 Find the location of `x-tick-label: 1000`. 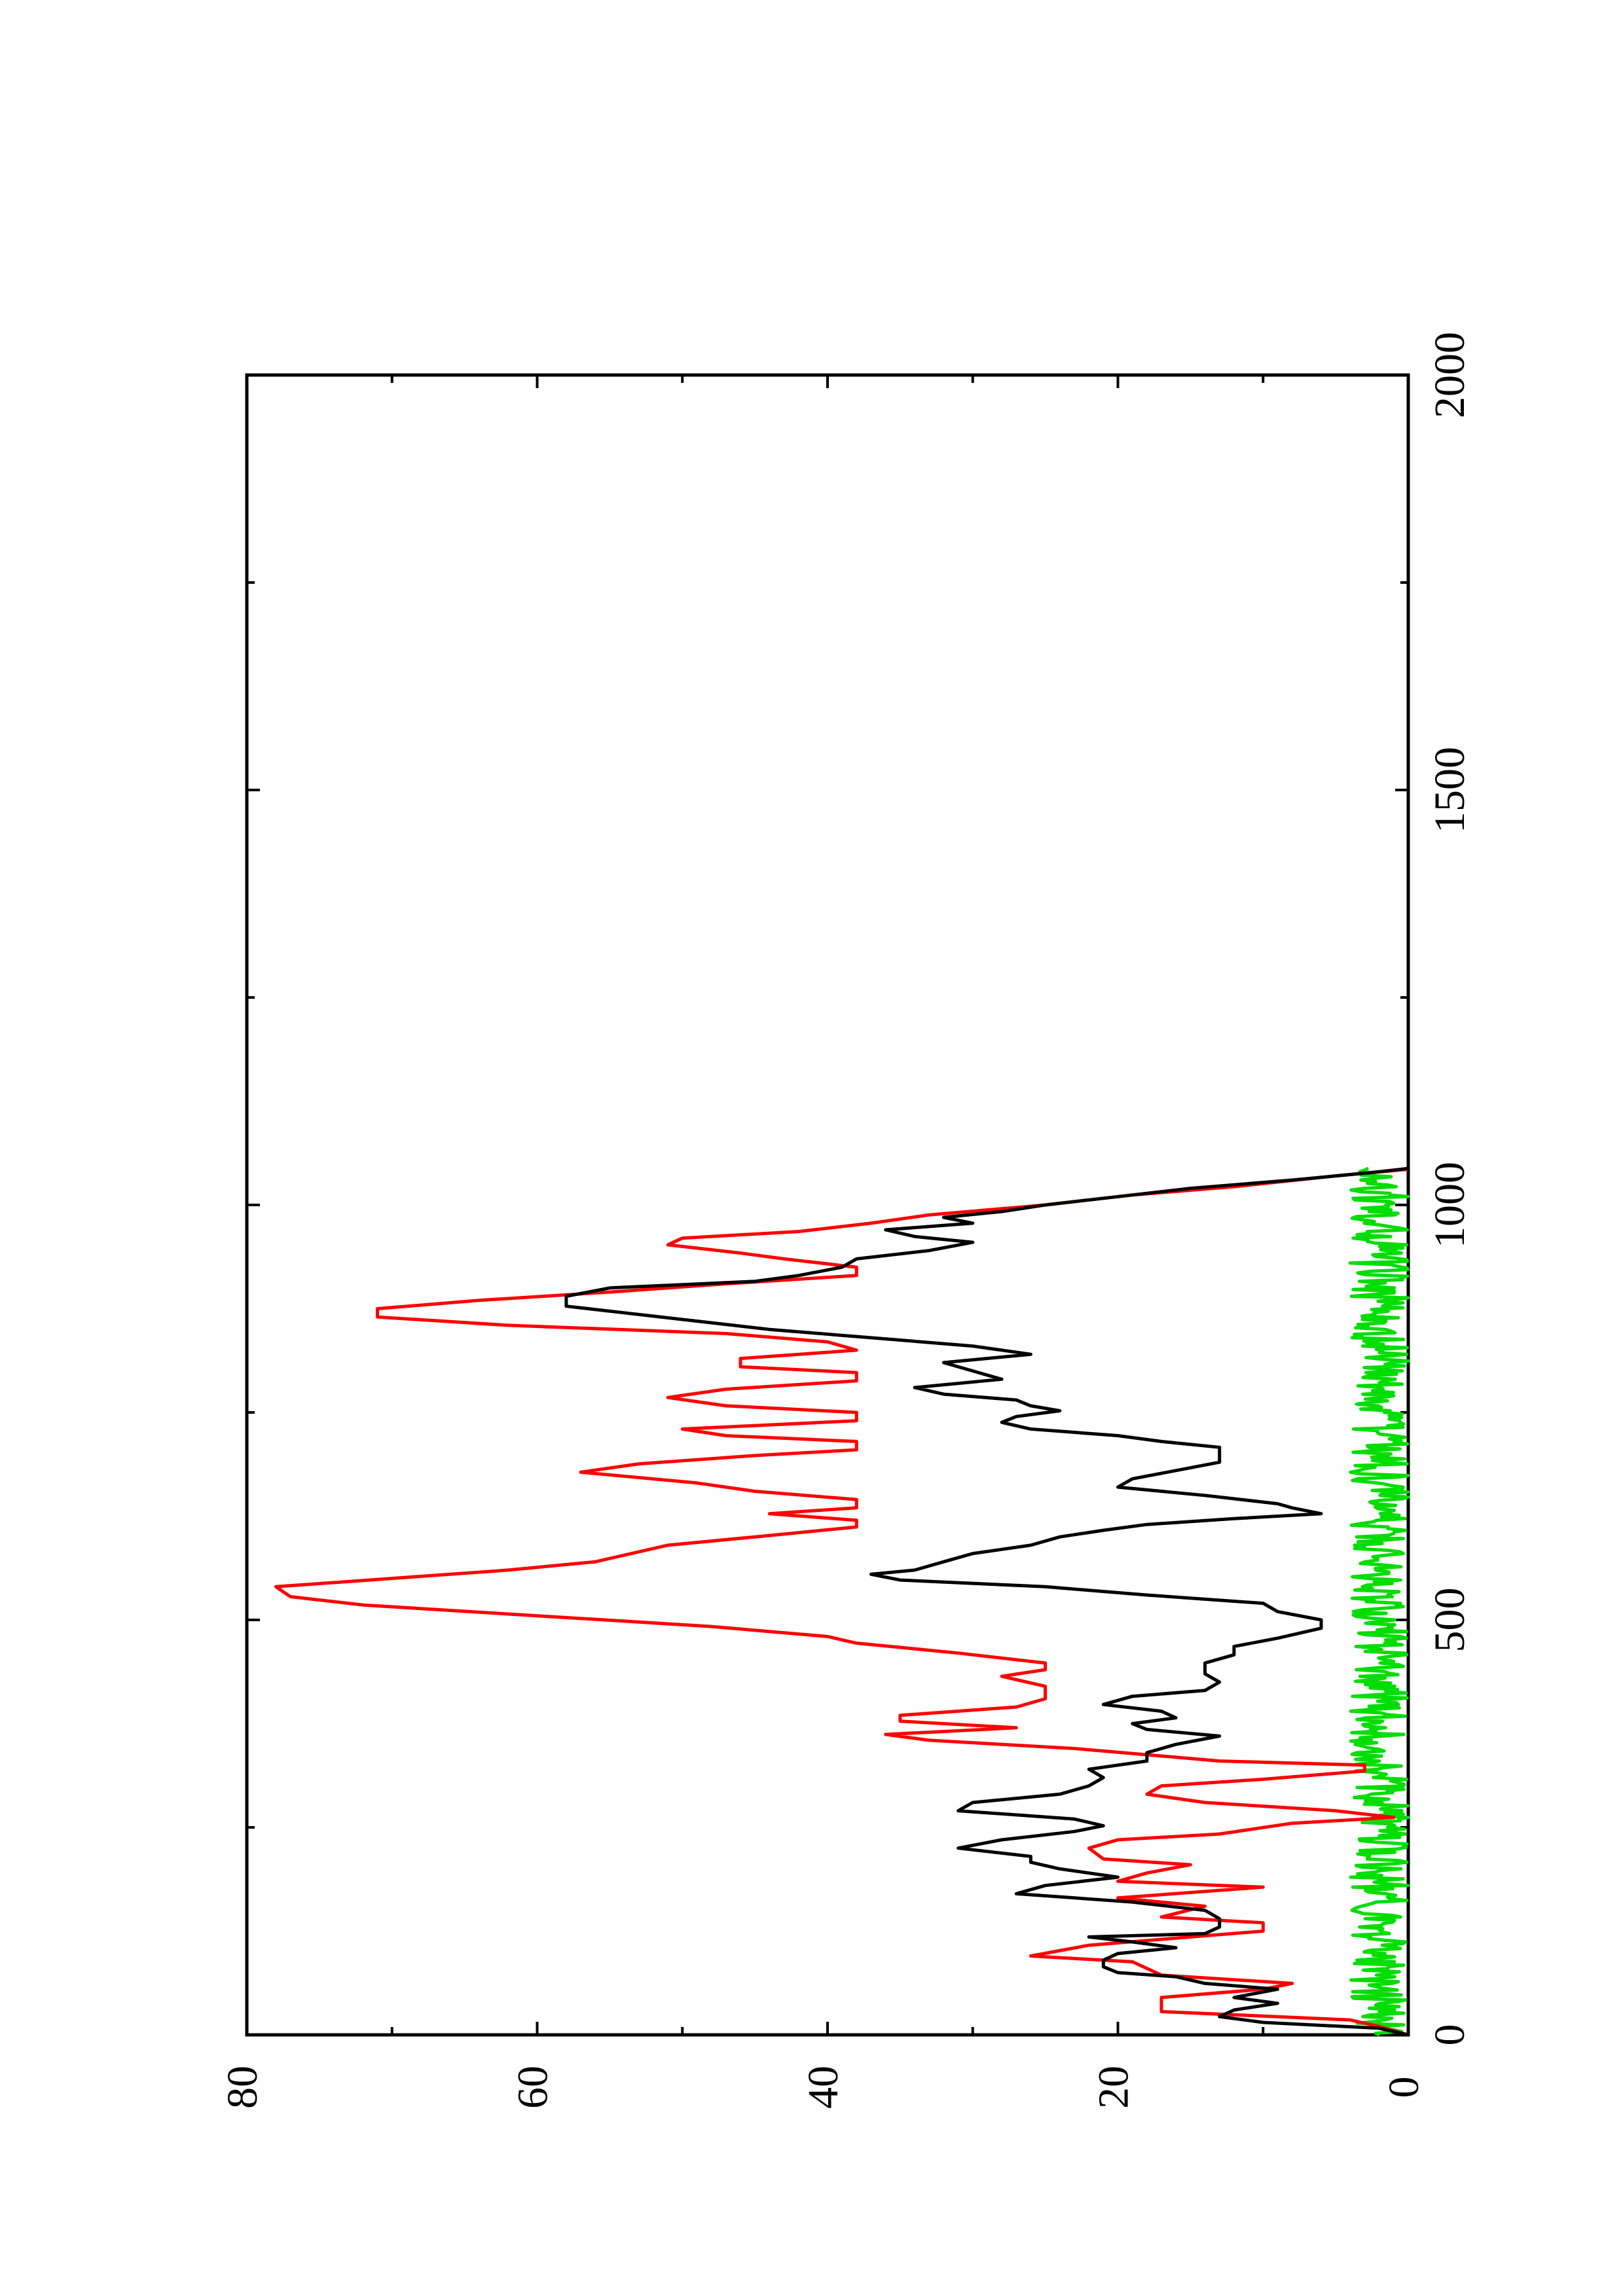

x-tick-label: 1000 is located at coordinates (1450, 1205).